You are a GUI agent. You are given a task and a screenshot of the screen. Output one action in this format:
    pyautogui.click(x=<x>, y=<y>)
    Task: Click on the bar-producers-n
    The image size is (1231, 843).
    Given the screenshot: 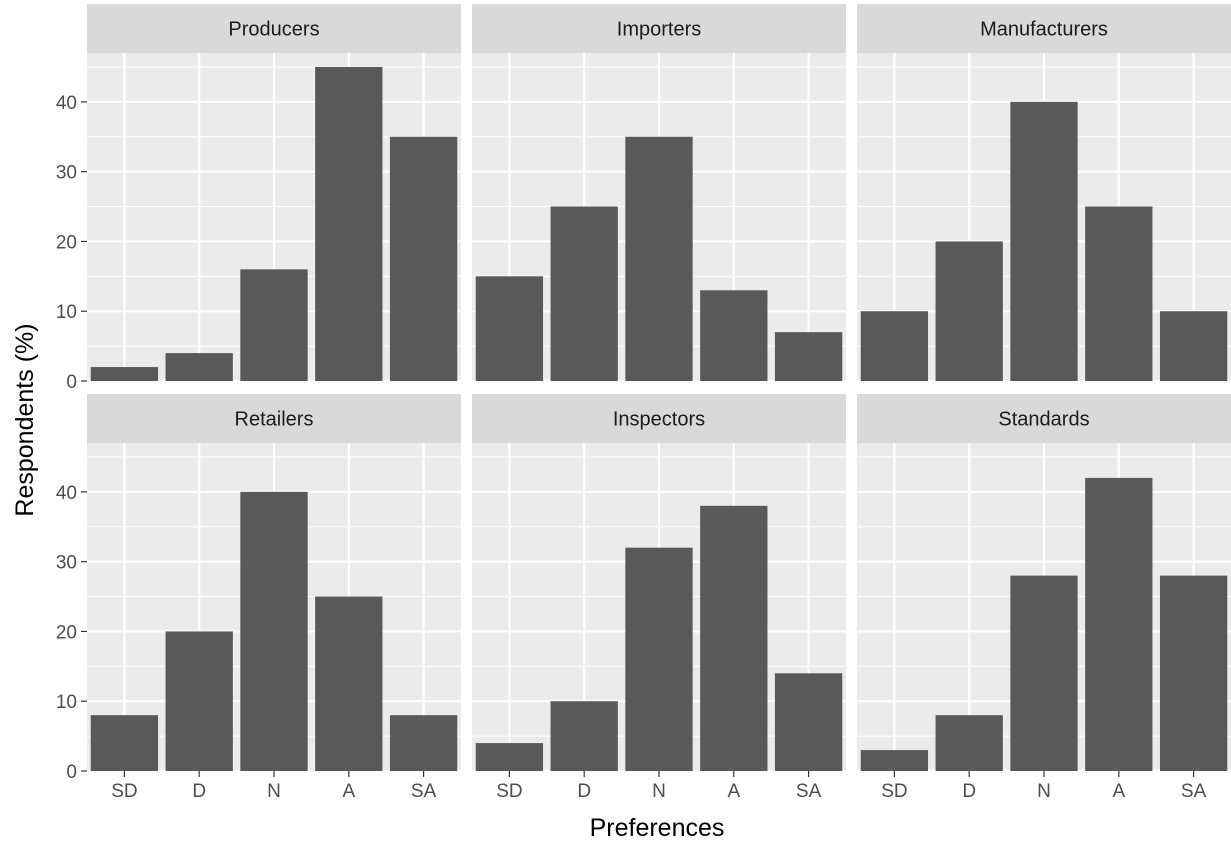 What is the action you would take?
    pyautogui.click(x=274, y=325)
    